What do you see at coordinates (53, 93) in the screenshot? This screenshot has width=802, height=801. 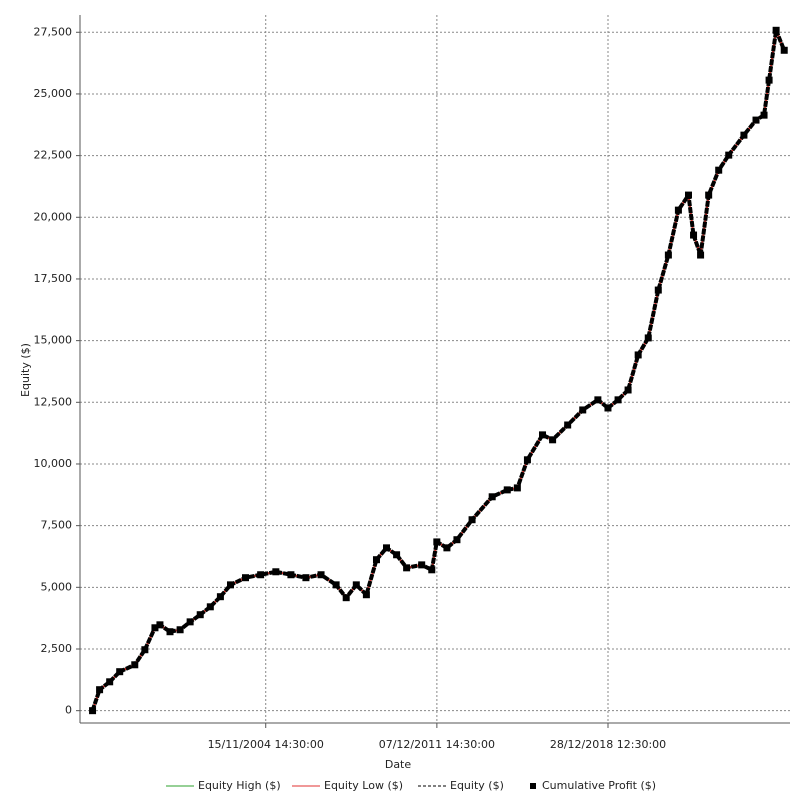 I see `y-tick-label: 25,000` at bounding box center [53, 93].